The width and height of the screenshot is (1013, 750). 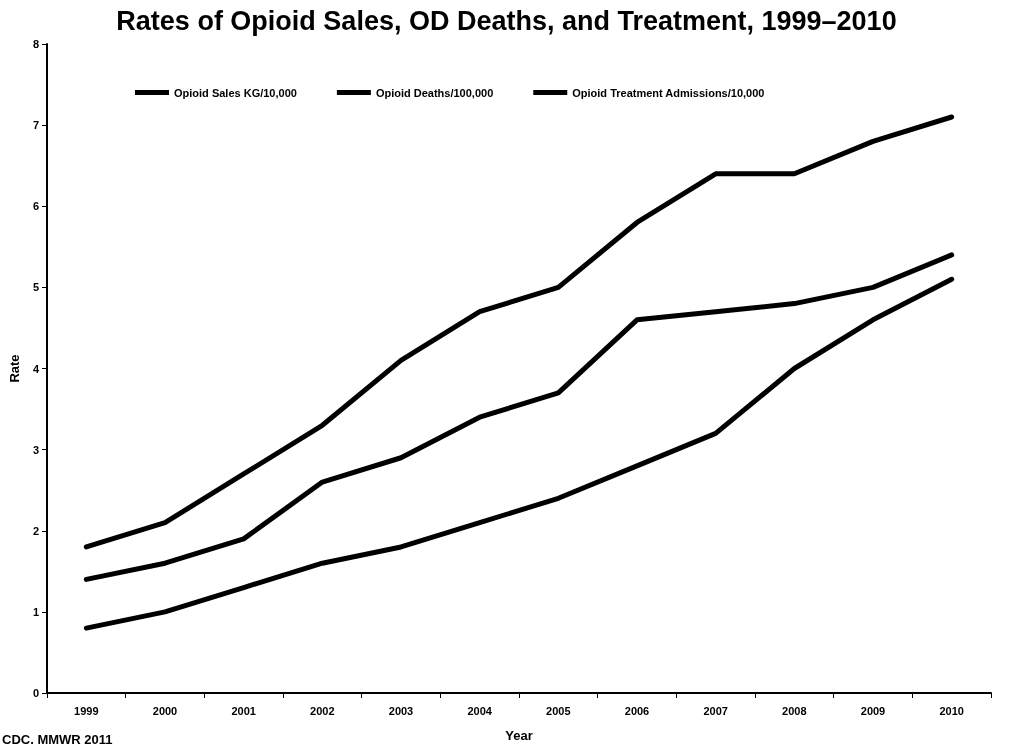 What do you see at coordinates (401, 710) in the screenshot?
I see `x-tick-label: 2003` at bounding box center [401, 710].